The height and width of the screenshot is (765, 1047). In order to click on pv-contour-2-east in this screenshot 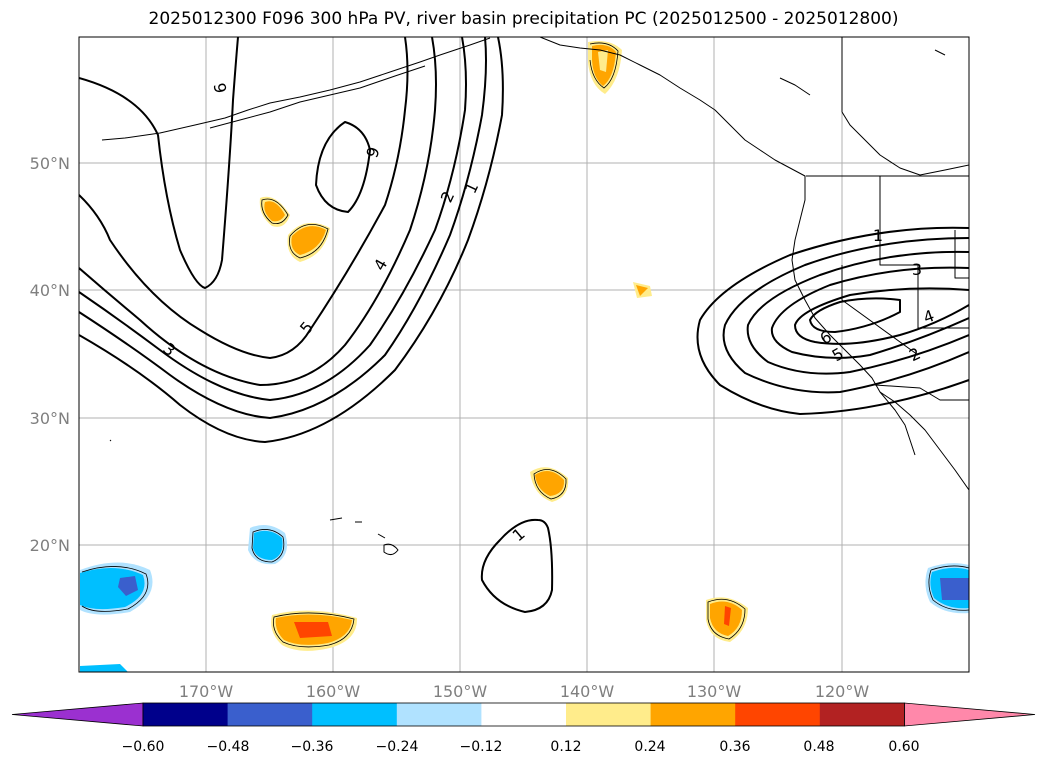, I will do `click(845, 315)`.